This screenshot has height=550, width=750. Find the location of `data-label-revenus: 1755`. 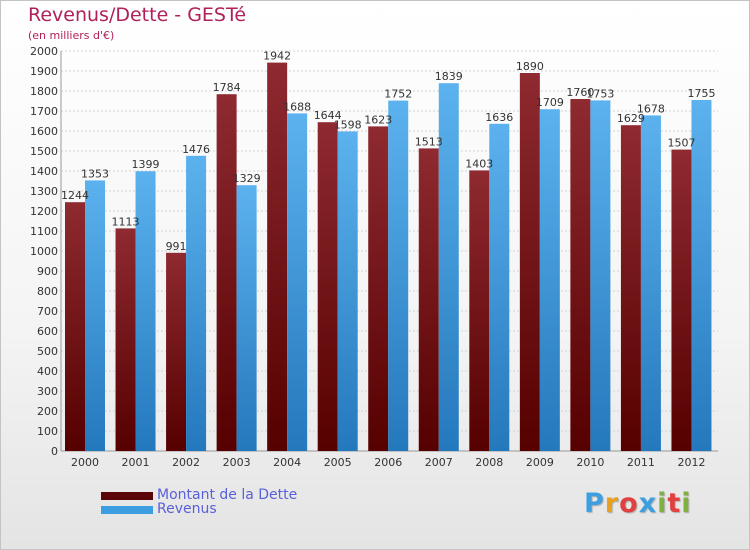

data-label-revenus: 1755 is located at coordinates (701, 93).